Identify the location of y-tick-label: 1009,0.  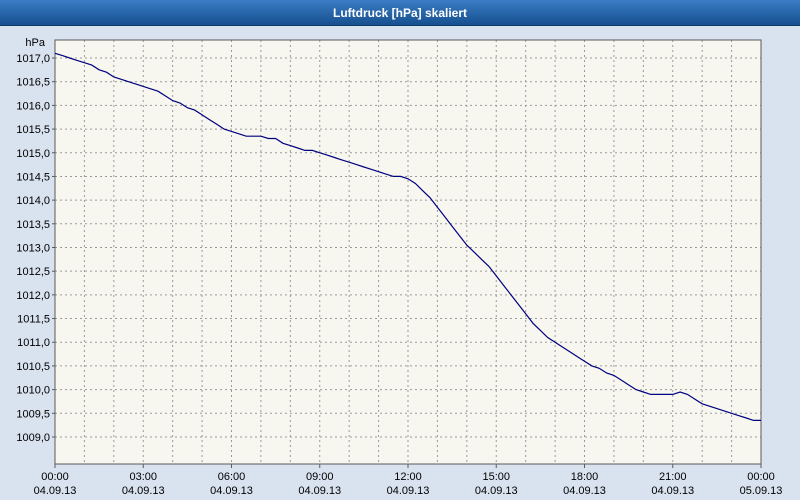
(33, 438).